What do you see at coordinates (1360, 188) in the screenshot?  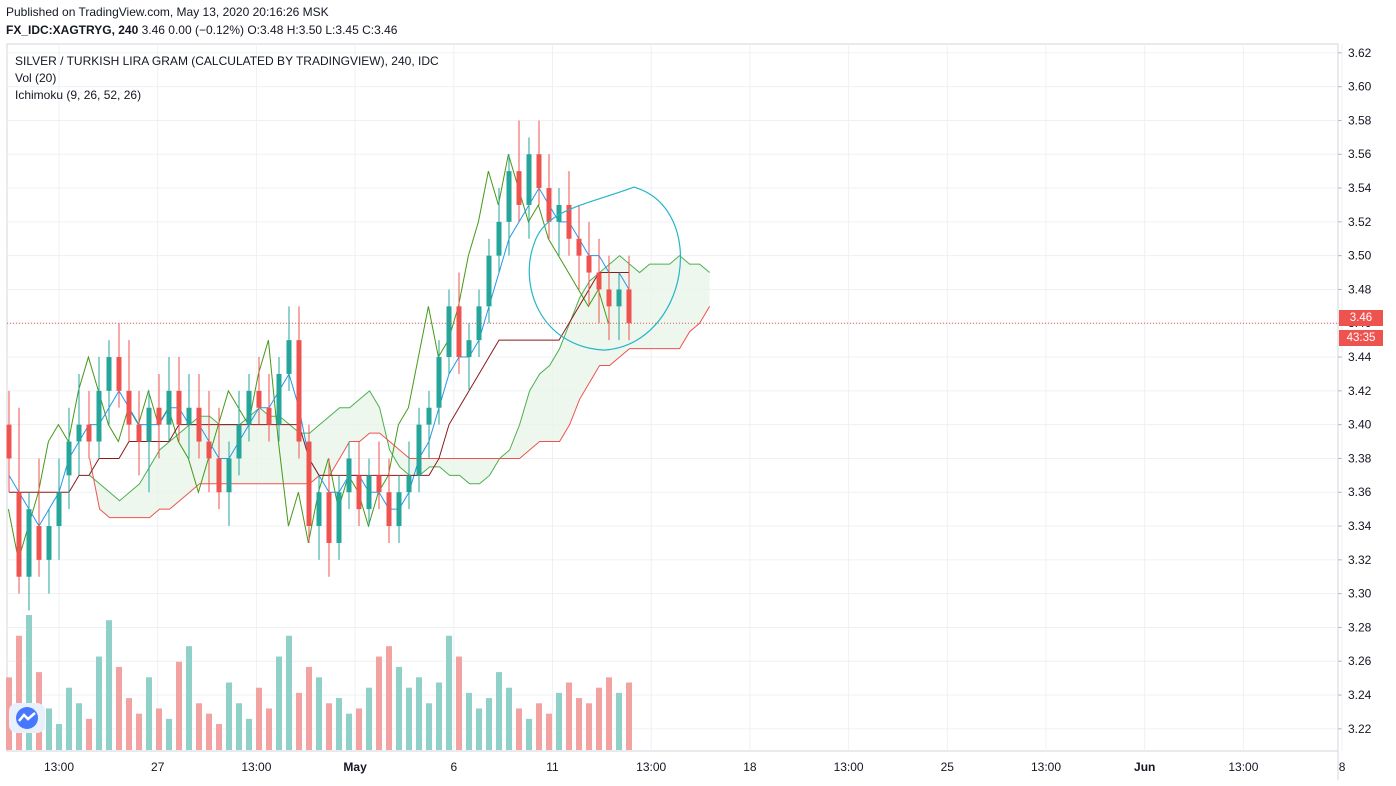 I see `y-tick-label: 3.54` at bounding box center [1360, 188].